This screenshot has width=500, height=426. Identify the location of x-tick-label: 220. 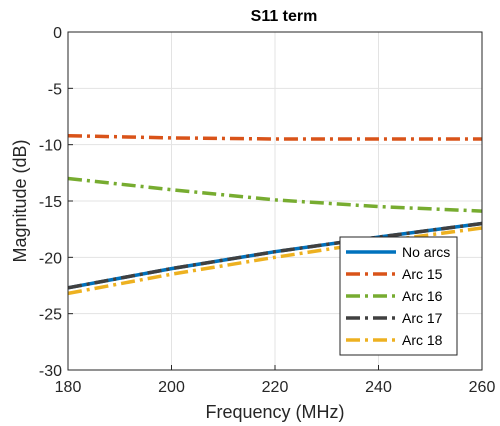
(275, 387).